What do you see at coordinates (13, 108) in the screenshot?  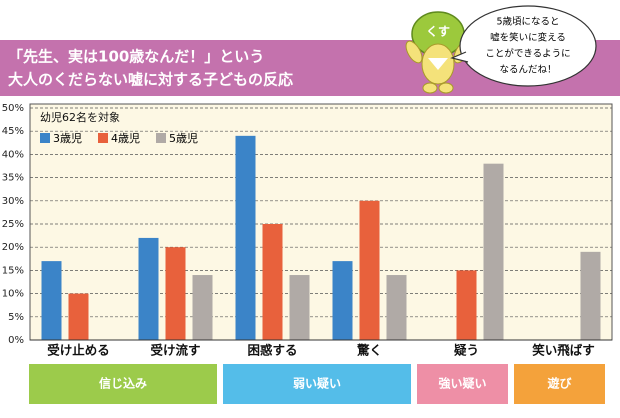 I see `y-tick-label: 50%` at bounding box center [13, 108].